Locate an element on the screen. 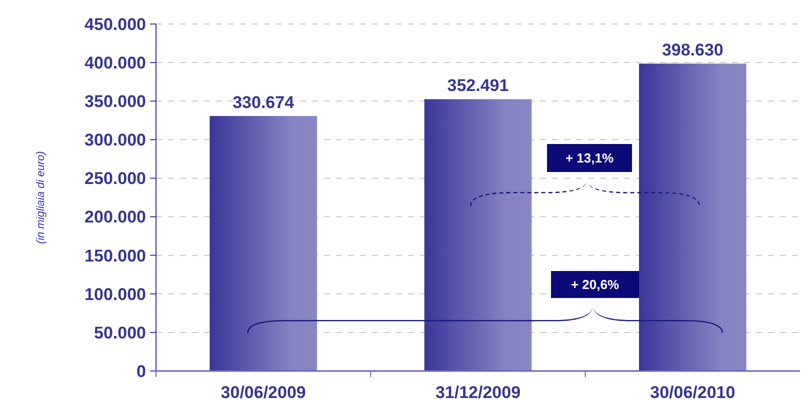 This screenshot has height=406, width=804. y-axis-title: (in migliaia di euro) is located at coordinates (41, 197).